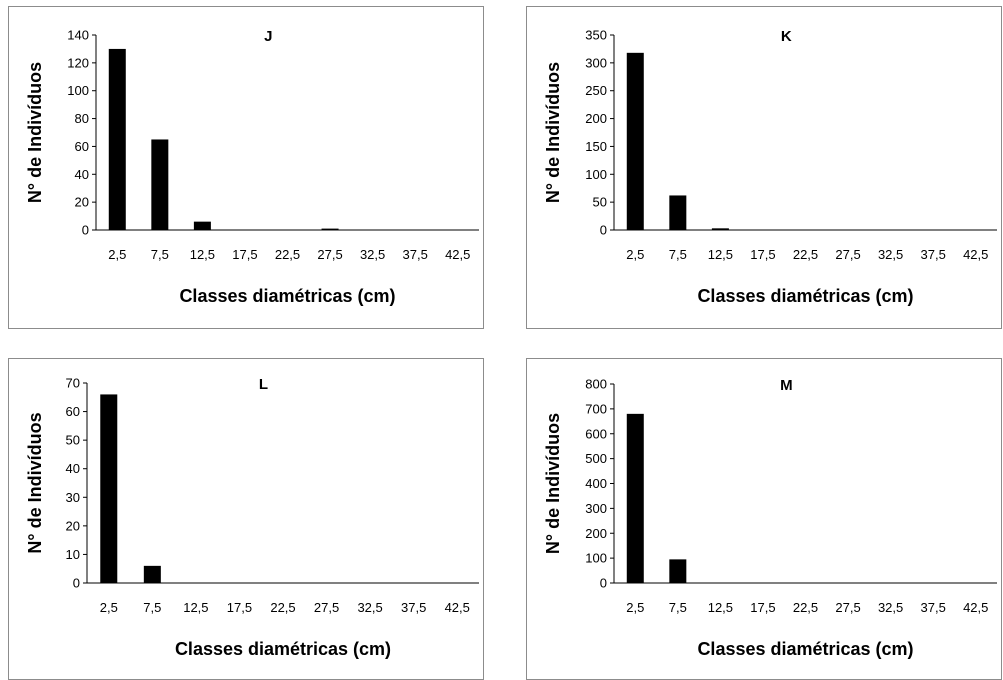 The image size is (1003, 680). What do you see at coordinates (596, 384) in the screenshot?
I see `y-tick-label: 800` at bounding box center [596, 384].